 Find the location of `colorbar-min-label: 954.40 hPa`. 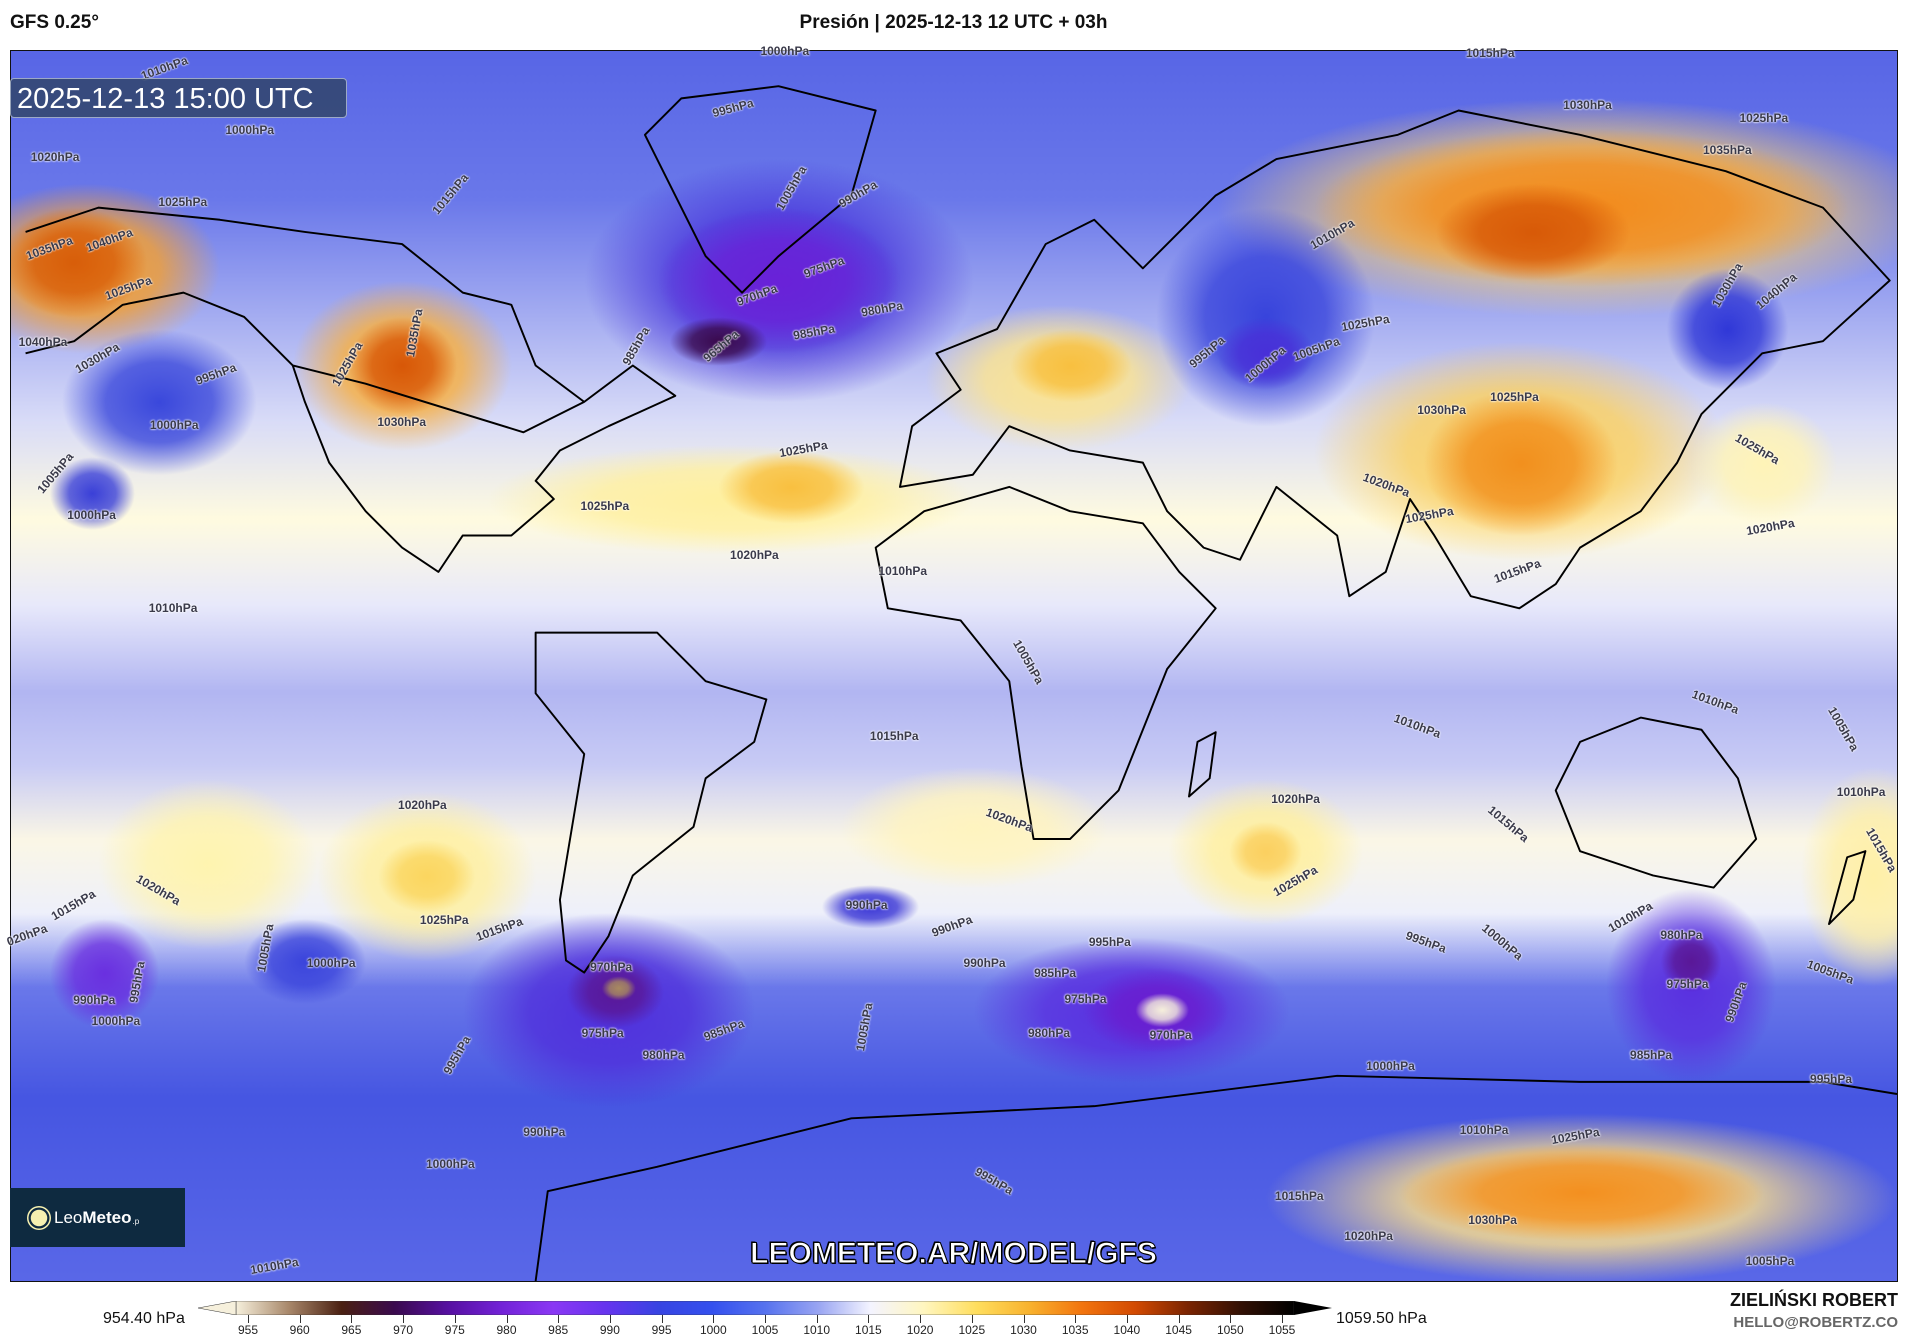

colorbar-min-label: 954.40 hPa is located at coordinates (144, 1318).